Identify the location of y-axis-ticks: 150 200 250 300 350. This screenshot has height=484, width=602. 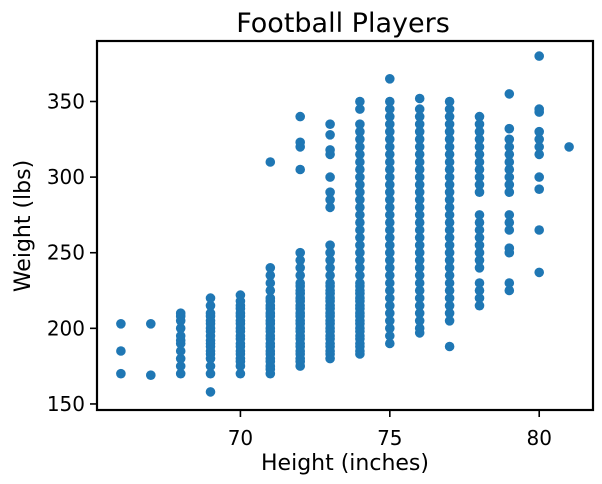
(72, 252).